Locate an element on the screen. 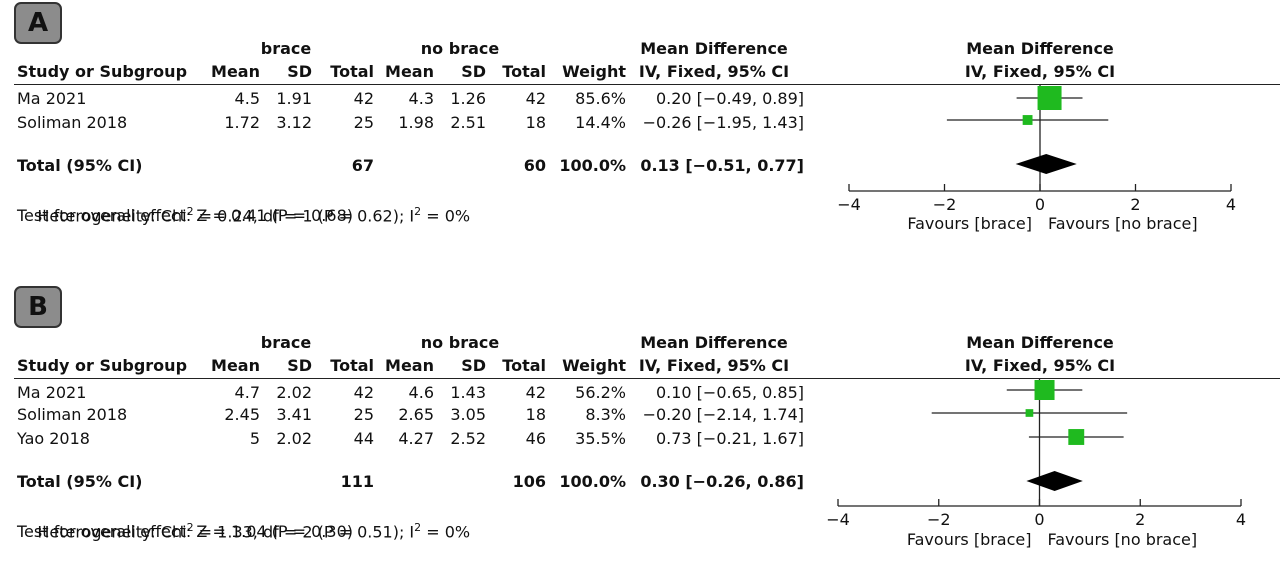  sd2-col-header: SD is located at coordinates (473, 71).